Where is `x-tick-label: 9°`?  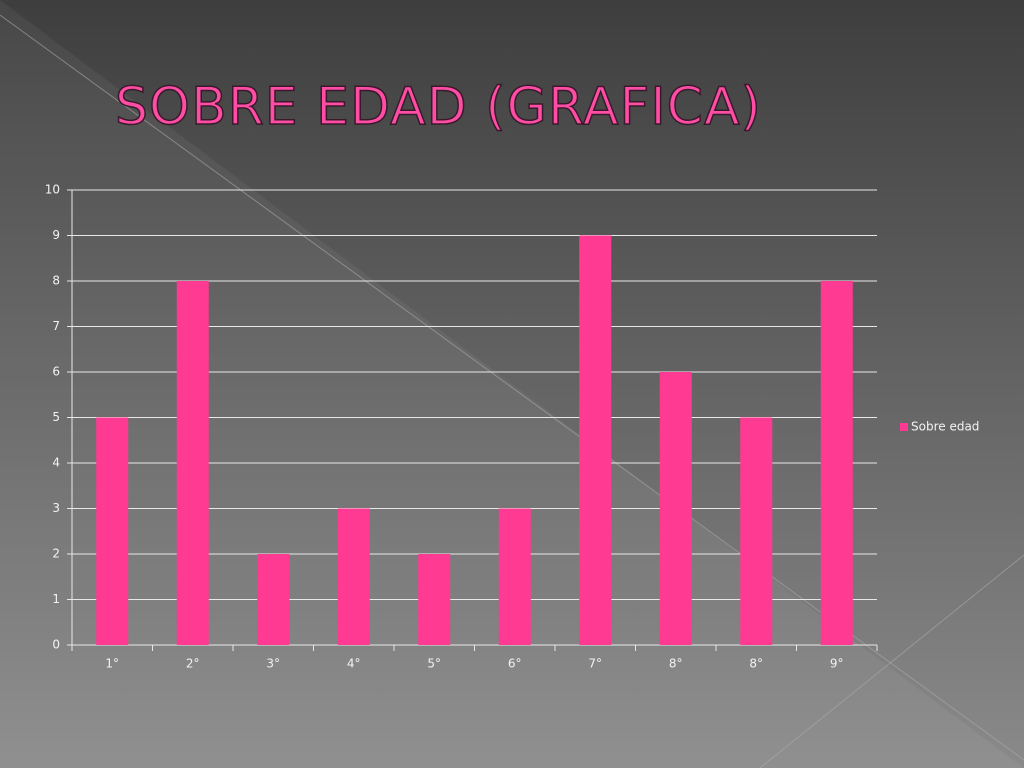 x-tick-label: 9° is located at coordinates (837, 664).